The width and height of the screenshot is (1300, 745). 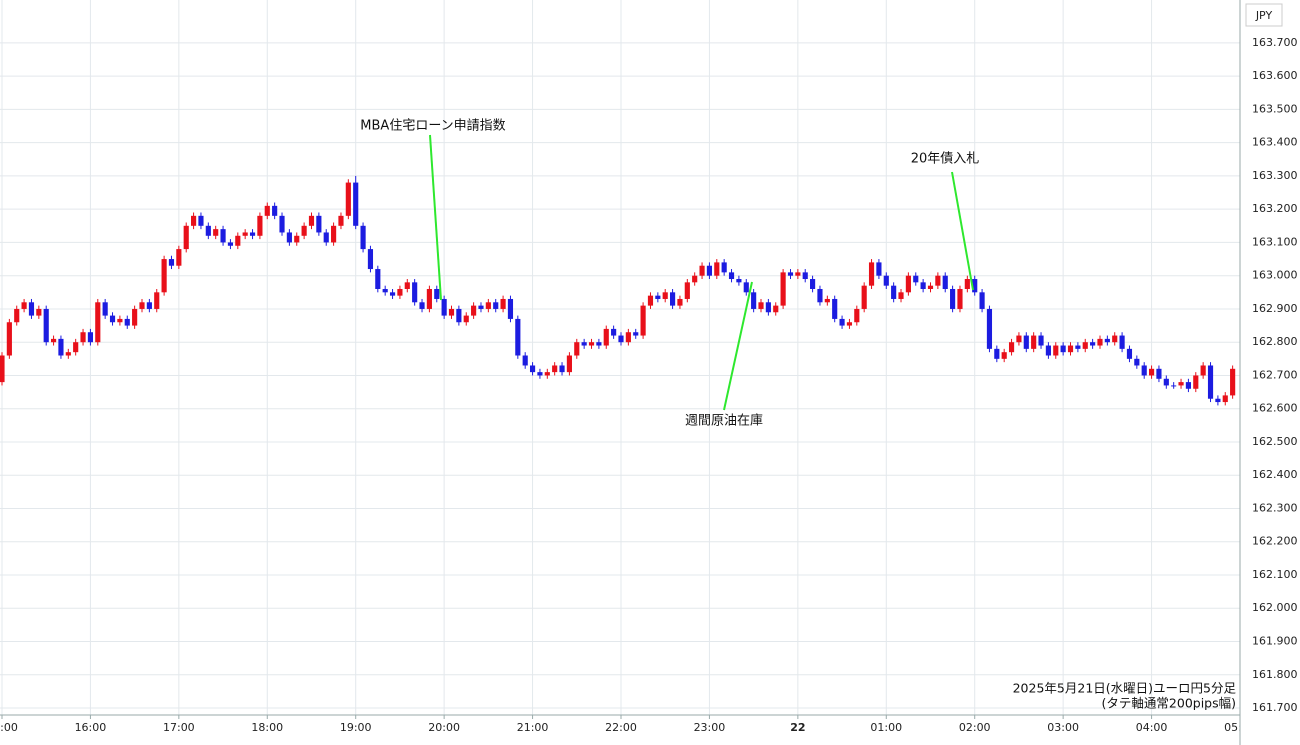 I want to click on x-tick-label: 04:00, so click(x=1152, y=727).